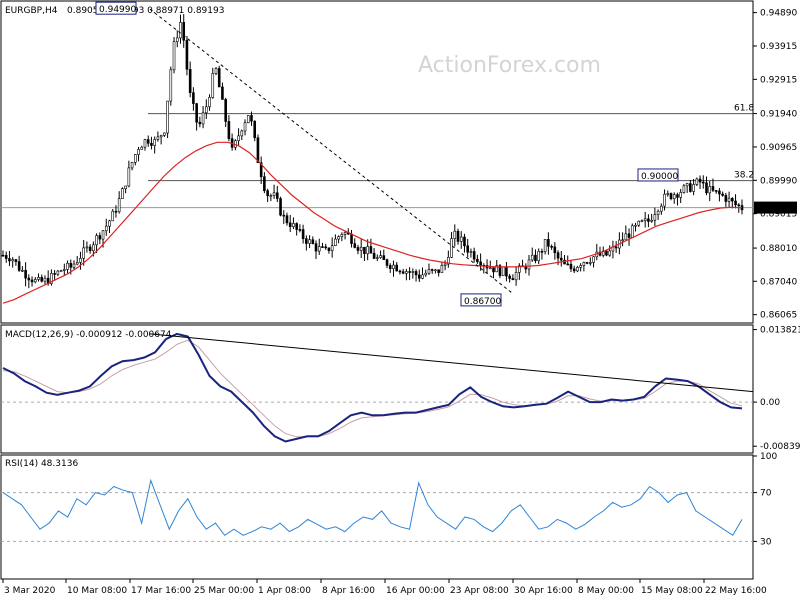  What do you see at coordinates (770, 403) in the screenshot?
I see `macd-tick-label: 0.00` at bounding box center [770, 403].